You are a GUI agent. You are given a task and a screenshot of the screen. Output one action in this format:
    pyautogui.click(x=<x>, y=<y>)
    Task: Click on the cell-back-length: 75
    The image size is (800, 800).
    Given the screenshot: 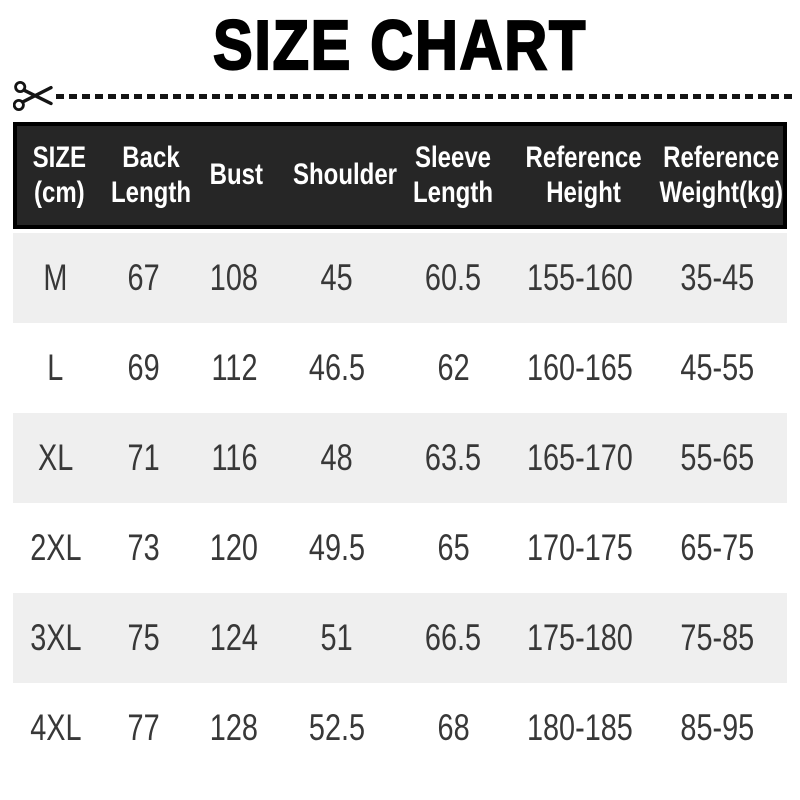 What is the action you would take?
    pyautogui.click(x=143, y=637)
    